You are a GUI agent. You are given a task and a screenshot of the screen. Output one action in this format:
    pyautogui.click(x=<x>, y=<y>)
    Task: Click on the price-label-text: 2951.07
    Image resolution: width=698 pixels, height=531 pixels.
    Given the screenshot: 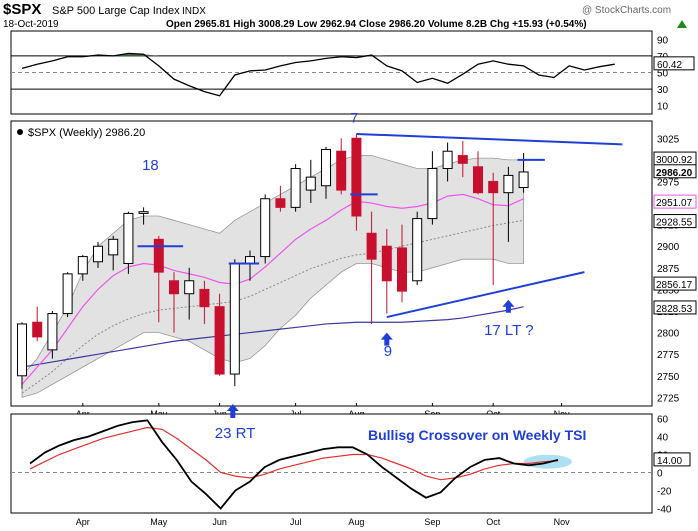 What is the action you would take?
    pyautogui.click(x=674, y=203)
    